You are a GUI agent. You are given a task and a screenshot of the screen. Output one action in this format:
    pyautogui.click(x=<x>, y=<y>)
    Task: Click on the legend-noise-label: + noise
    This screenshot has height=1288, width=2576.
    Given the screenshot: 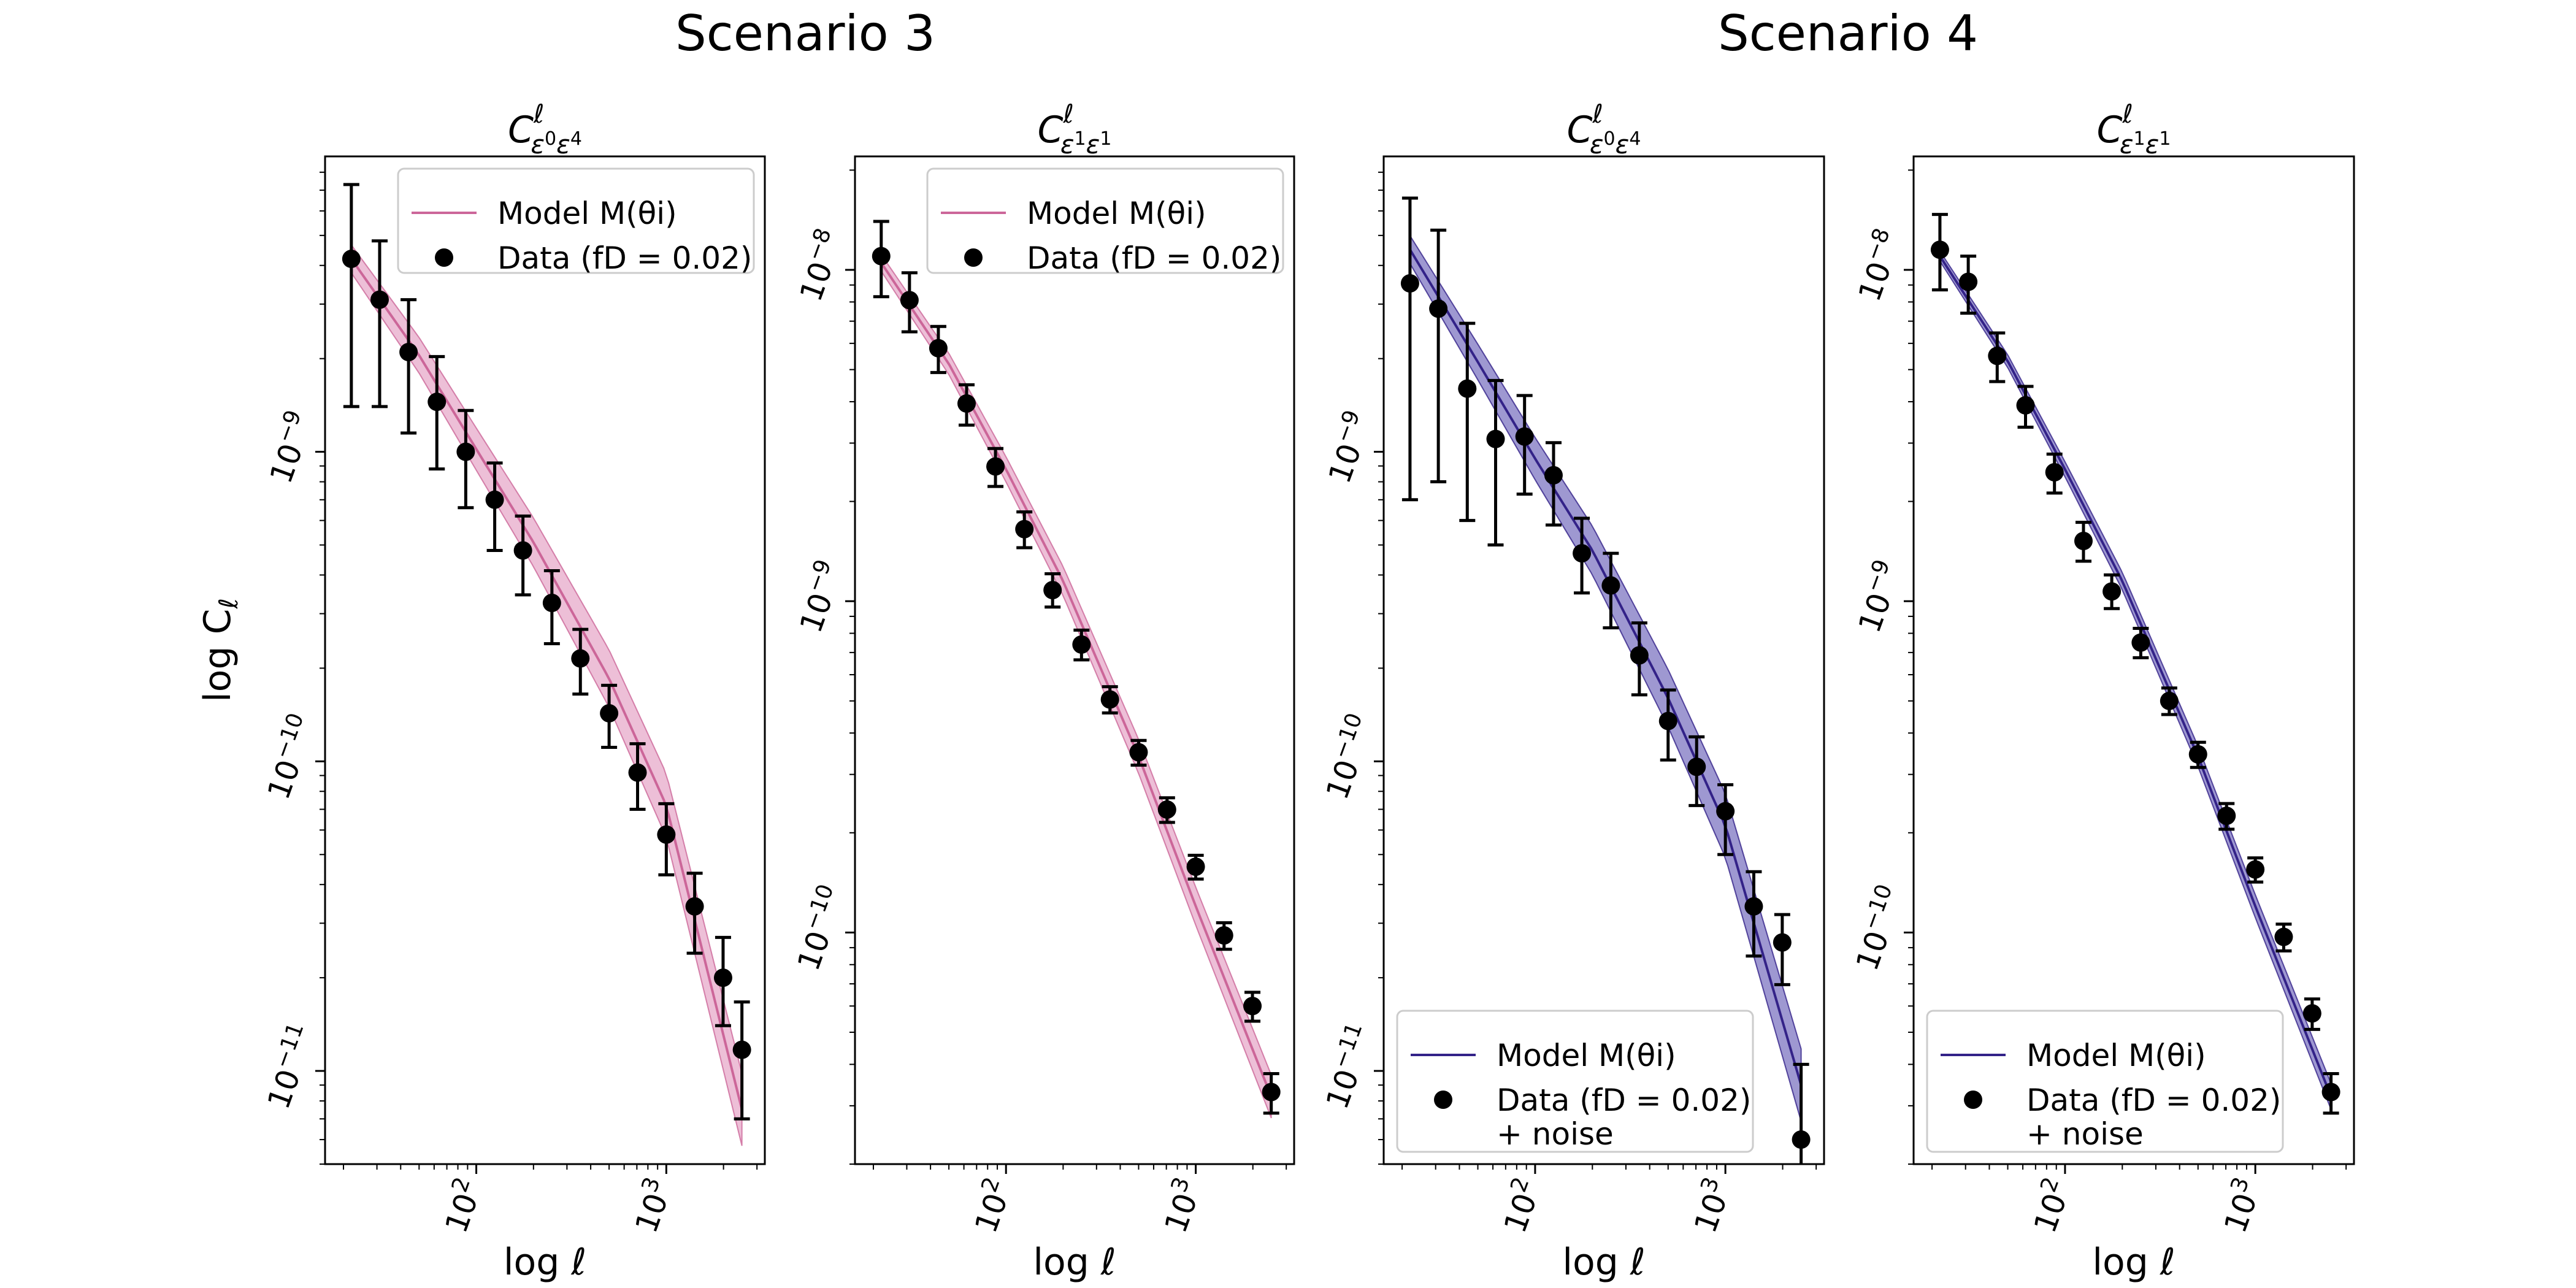 What is the action you would take?
    pyautogui.click(x=1555, y=1134)
    